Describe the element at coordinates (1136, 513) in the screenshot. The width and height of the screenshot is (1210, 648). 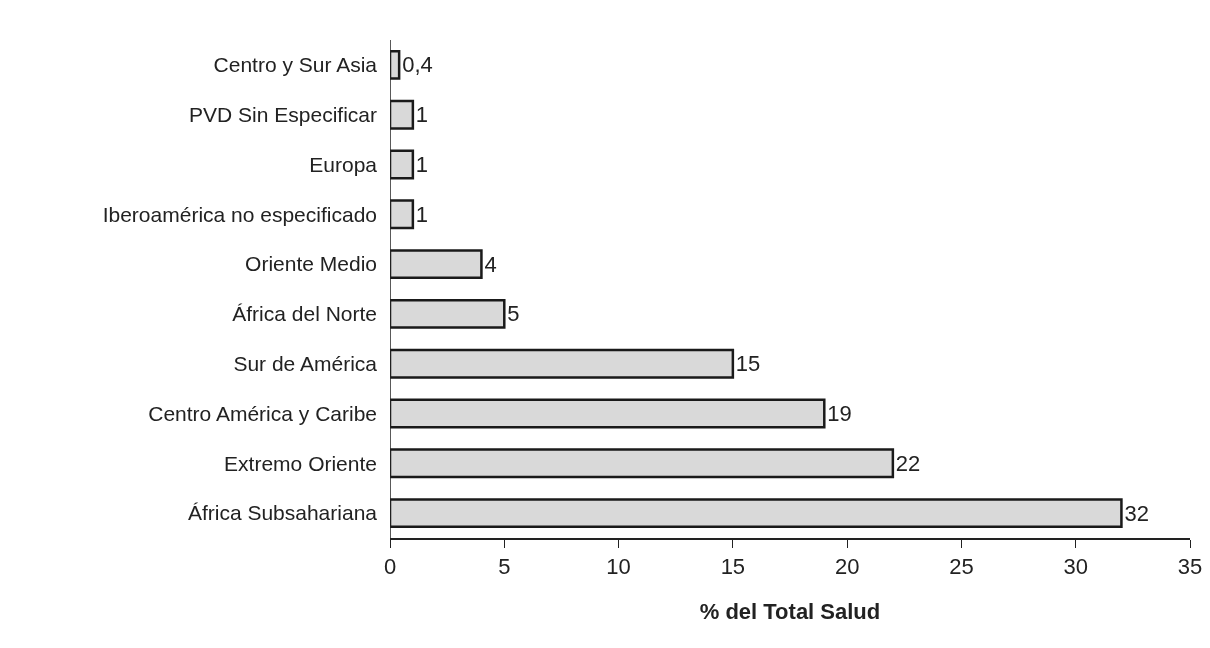
I see `data-label: 32` at that location.